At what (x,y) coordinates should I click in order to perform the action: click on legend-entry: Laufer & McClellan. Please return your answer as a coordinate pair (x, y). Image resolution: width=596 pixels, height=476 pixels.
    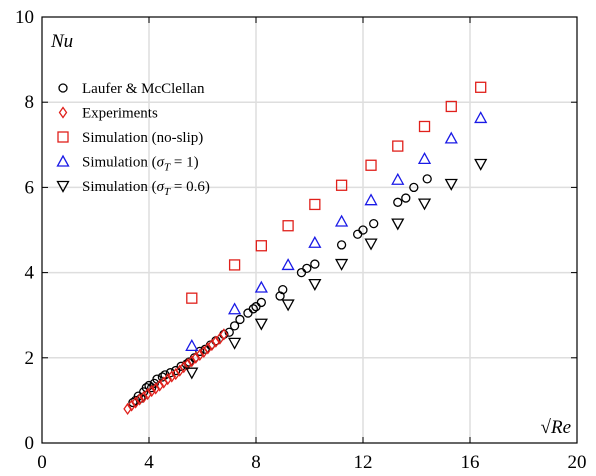
    Looking at the image, I should click on (143, 89).